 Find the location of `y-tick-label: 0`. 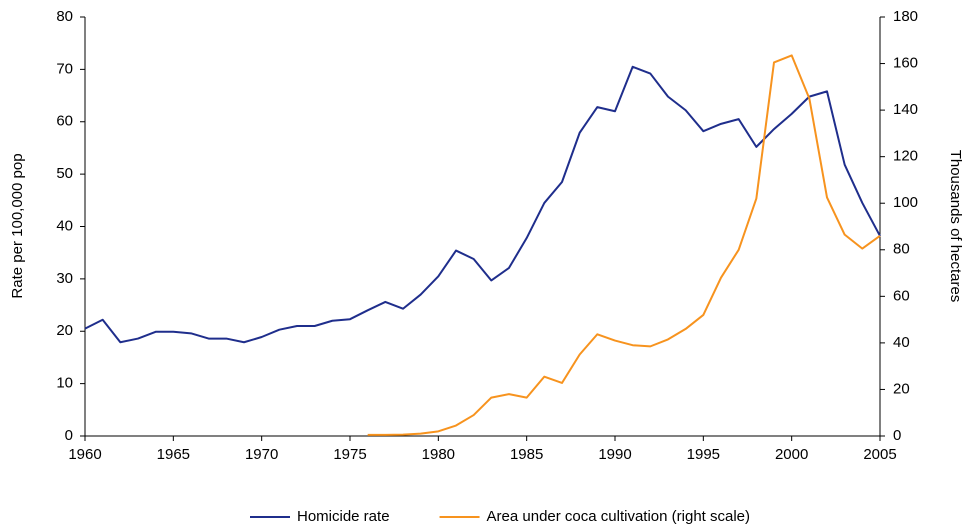

y-tick-label: 0 is located at coordinates (69, 435).